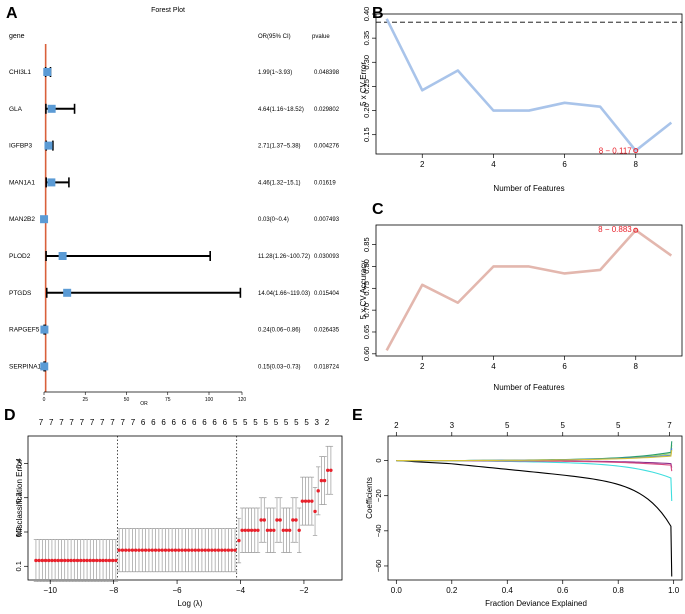 This screenshot has width=685, height=614. I want to click on y-tick-label: 0.25, so click(366, 86).